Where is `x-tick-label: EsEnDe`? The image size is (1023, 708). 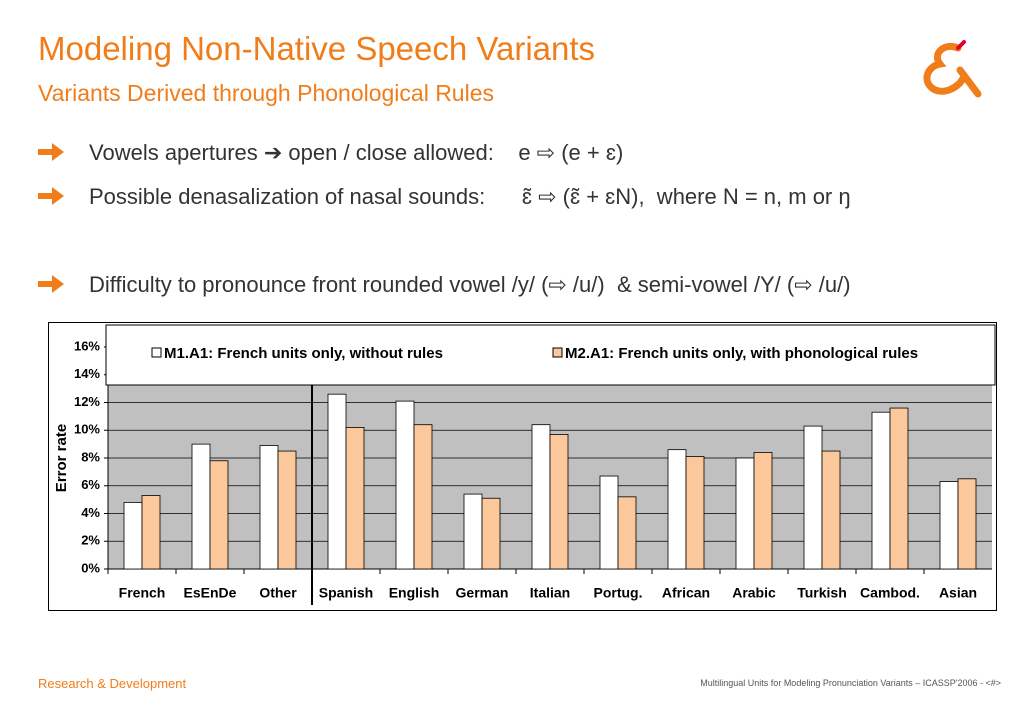
x-tick-label: EsEnDe is located at coordinates (210, 593).